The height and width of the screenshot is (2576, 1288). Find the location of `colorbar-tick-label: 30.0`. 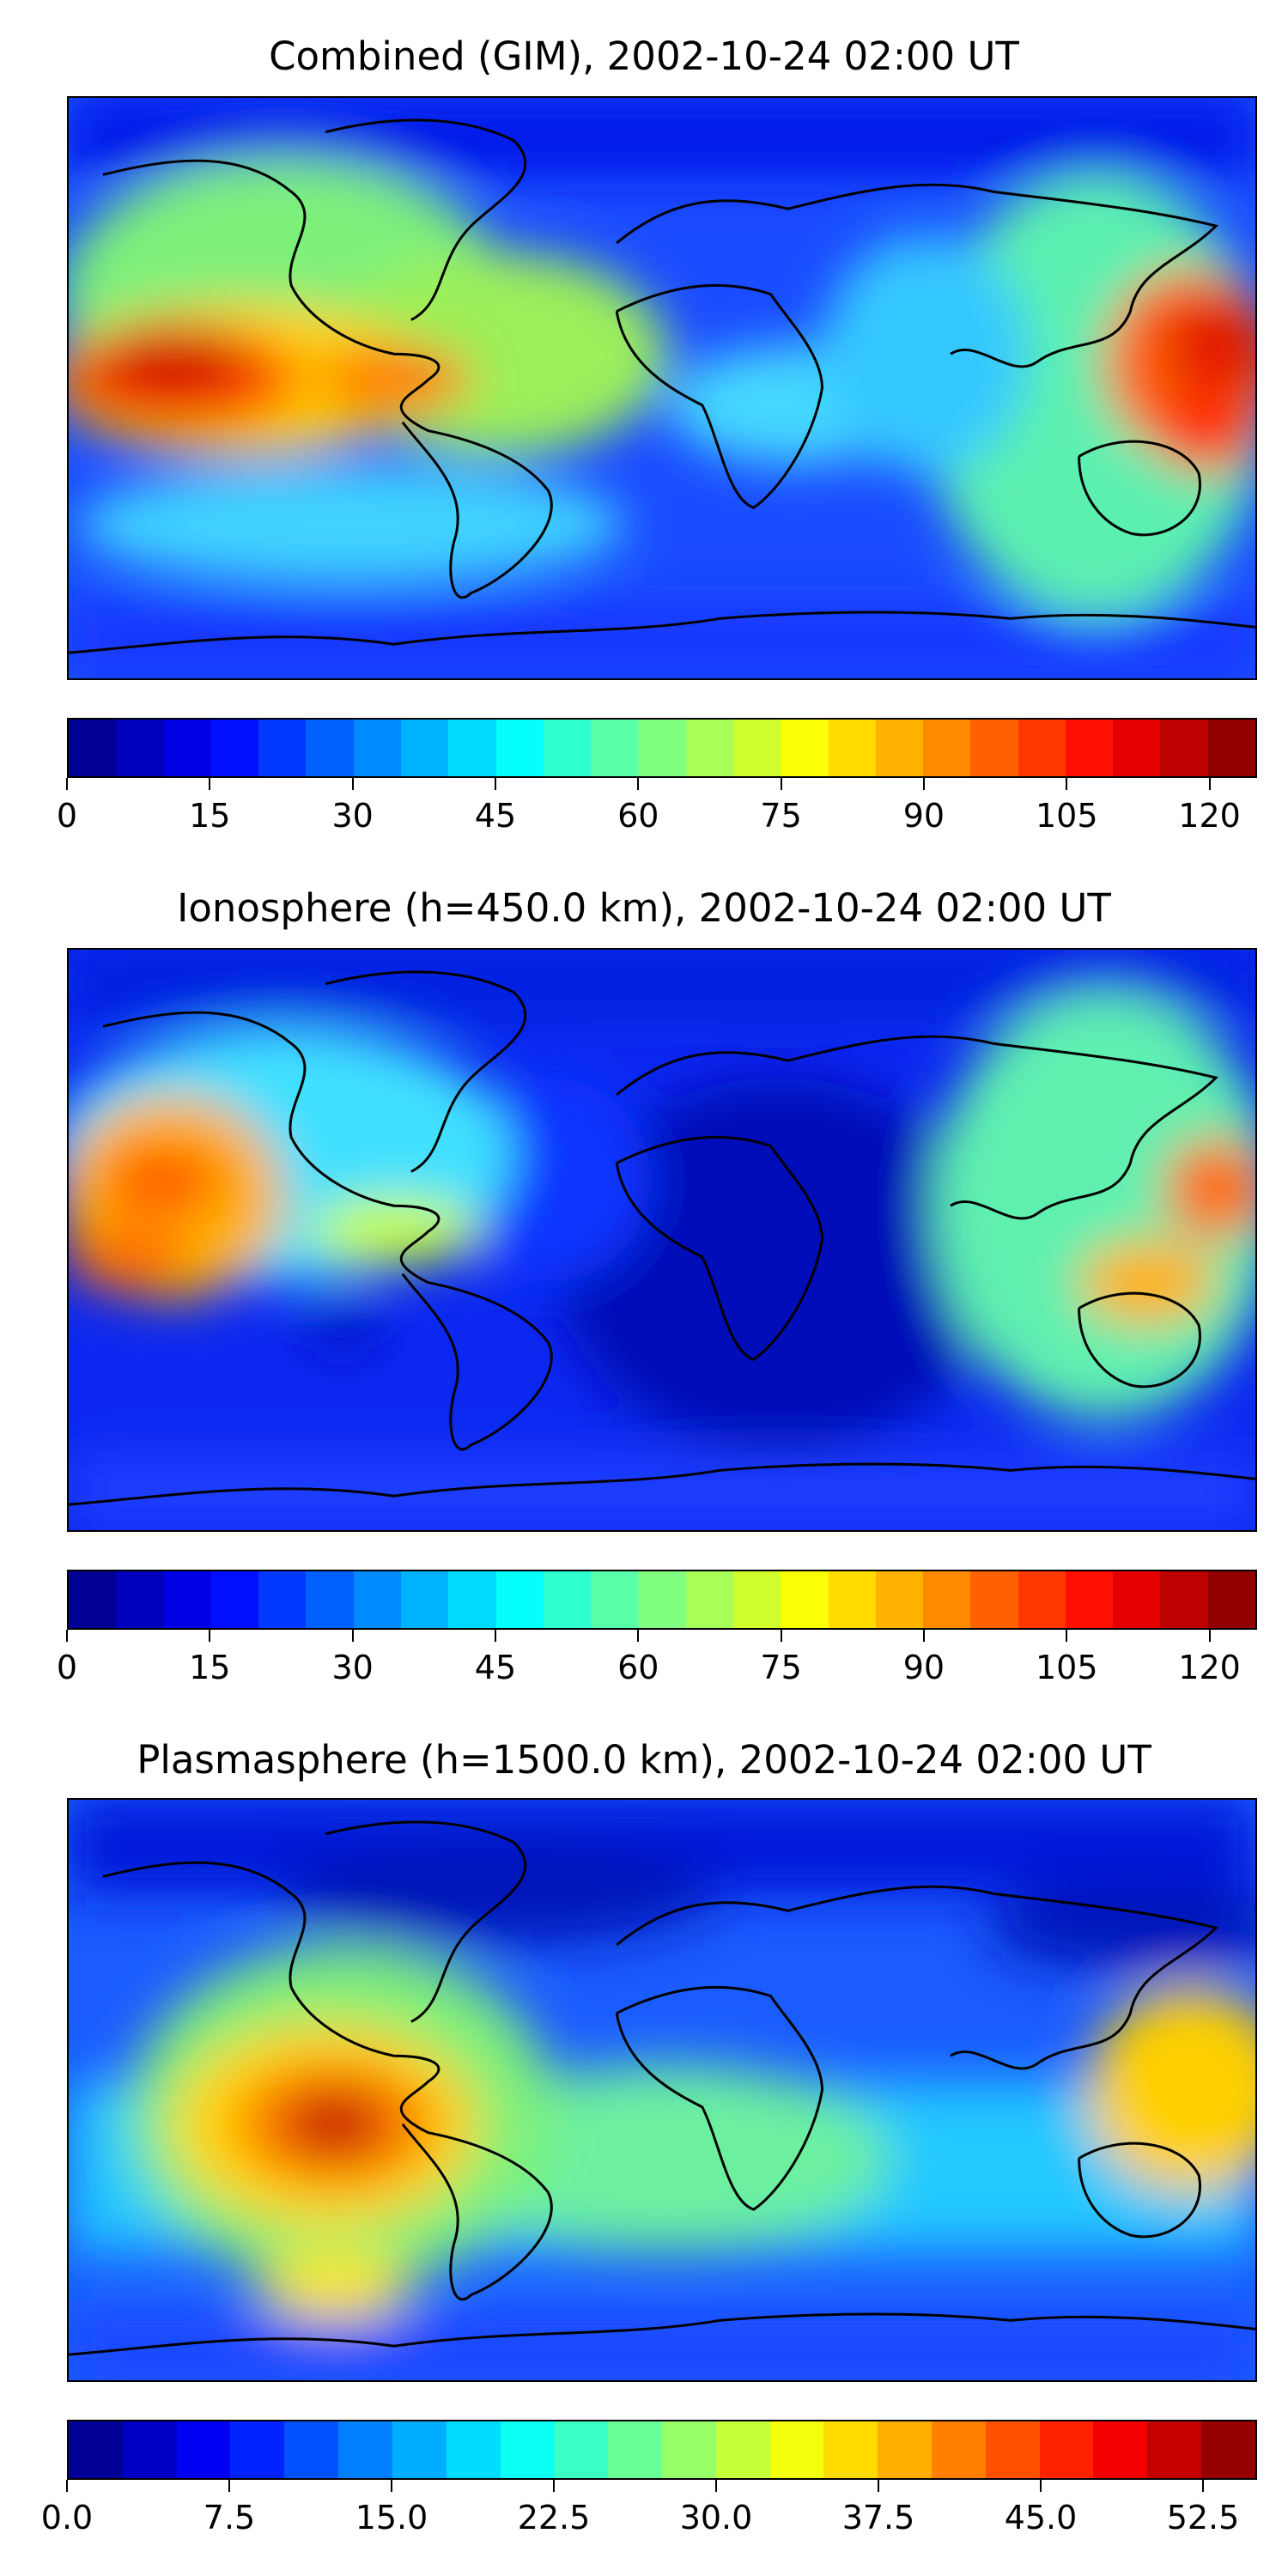

colorbar-tick-label: 30.0 is located at coordinates (716, 2518).